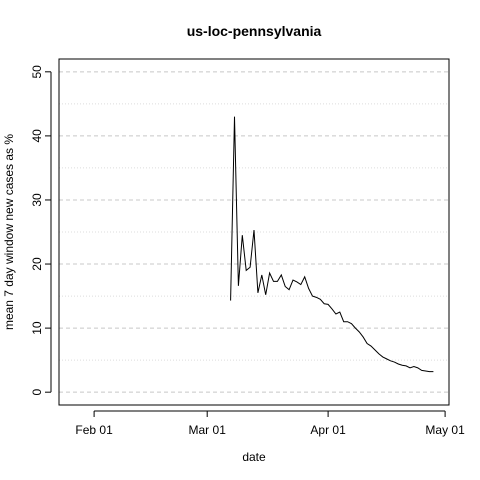  I want to click on x-axis: Feb 01 Mar 01 Apr 01 May 01, so click(270, 423).